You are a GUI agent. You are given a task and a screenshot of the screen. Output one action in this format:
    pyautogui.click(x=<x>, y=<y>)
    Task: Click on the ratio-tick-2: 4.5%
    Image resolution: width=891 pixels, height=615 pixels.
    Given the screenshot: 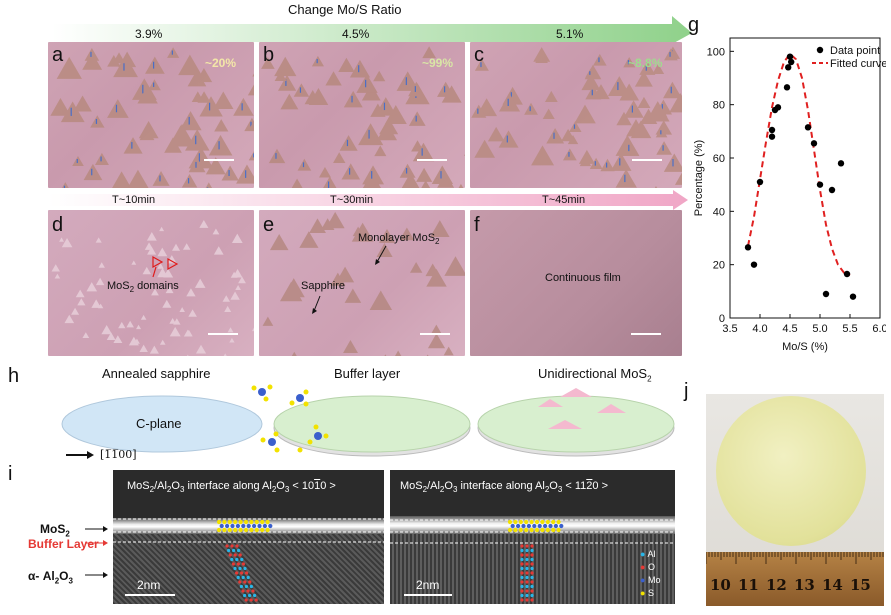 What is the action you would take?
    pyautogui.click(x=356, y=34)
    